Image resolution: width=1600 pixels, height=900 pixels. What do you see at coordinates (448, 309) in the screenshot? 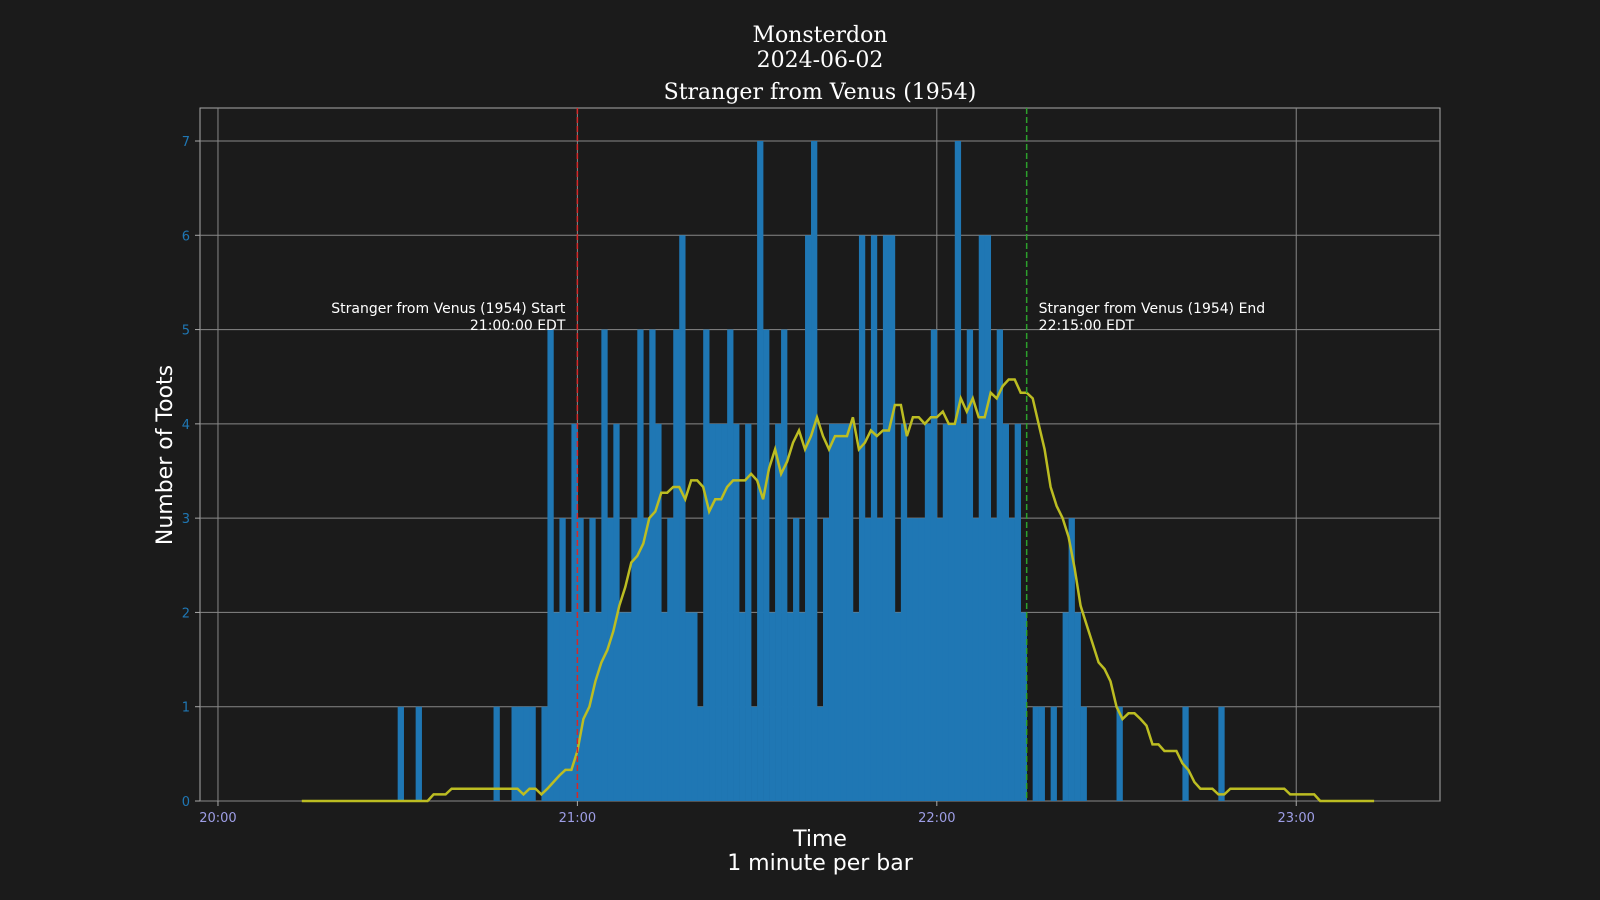
I see `start-annotation-title: Stranger from Venus (1954) Start` at bounding box center [448, 309].